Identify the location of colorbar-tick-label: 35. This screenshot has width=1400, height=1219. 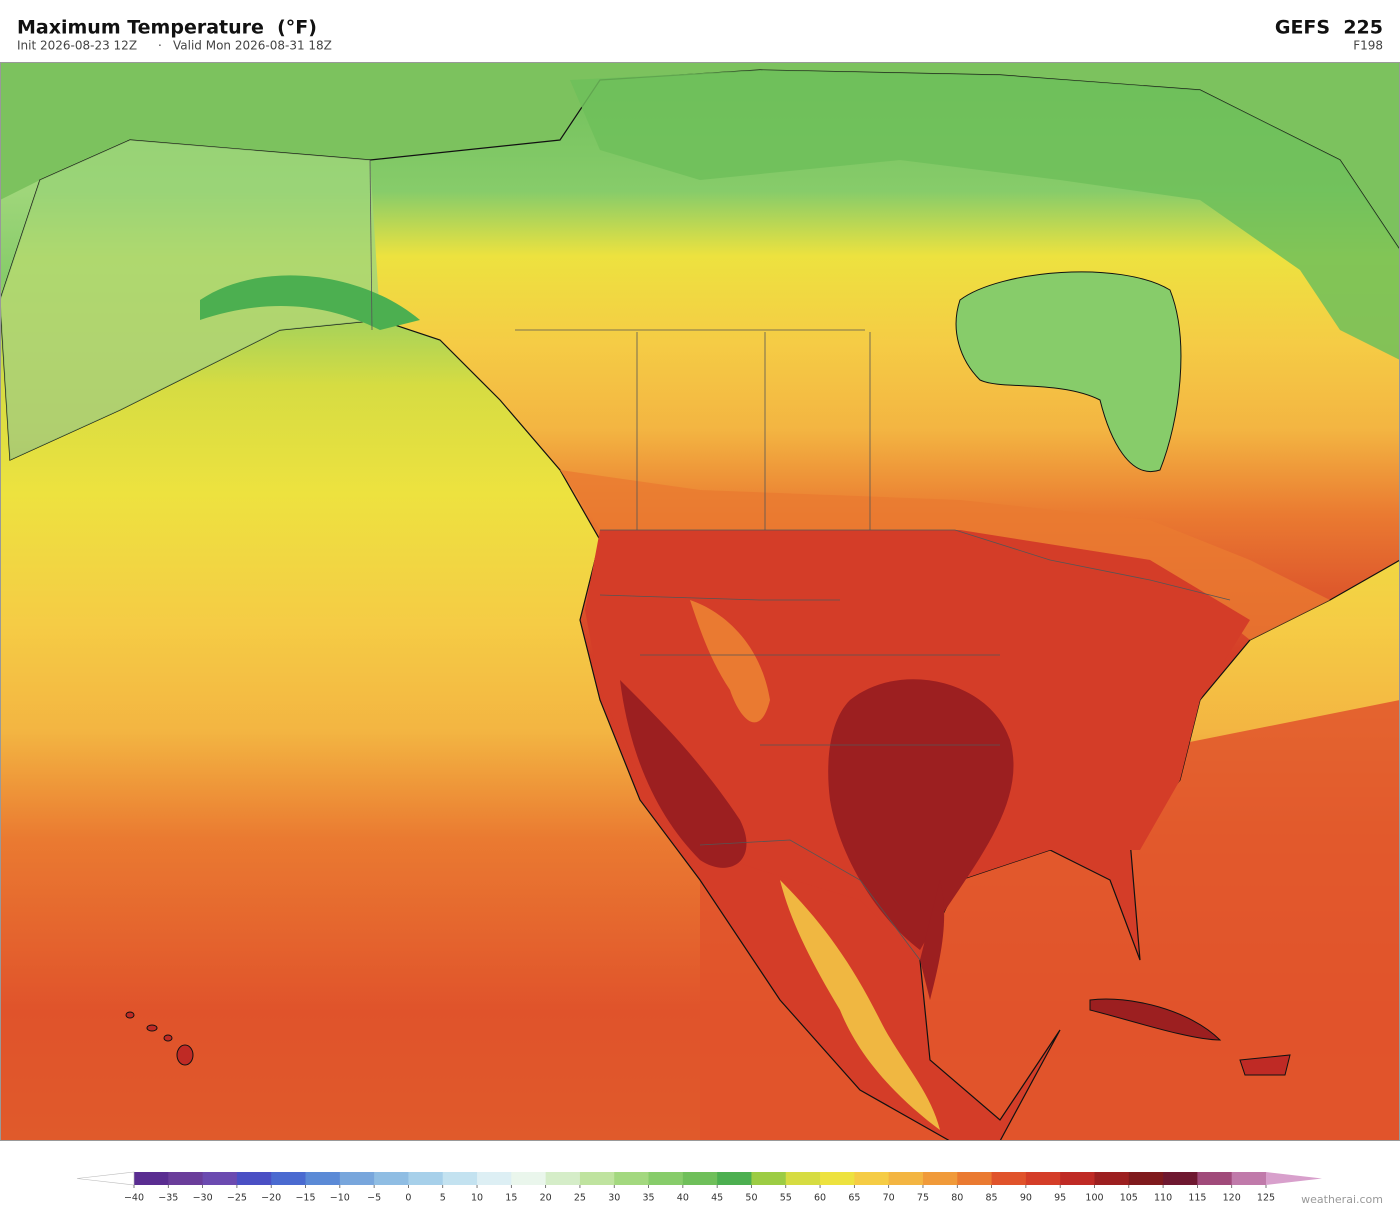
(648, 1198).